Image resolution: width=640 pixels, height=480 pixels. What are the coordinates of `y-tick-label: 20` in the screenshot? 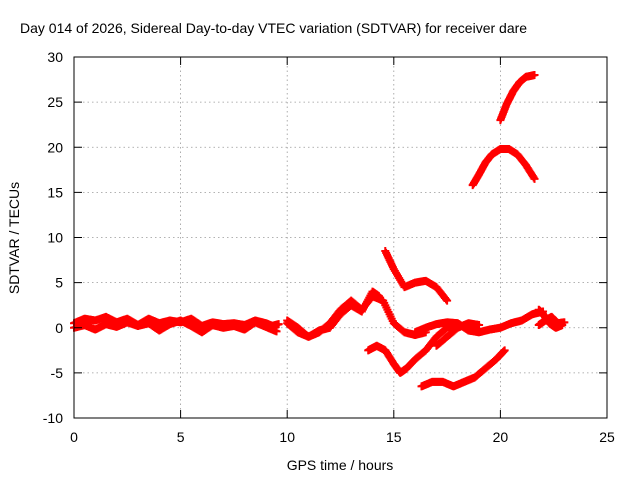 It's located at (55, 147).